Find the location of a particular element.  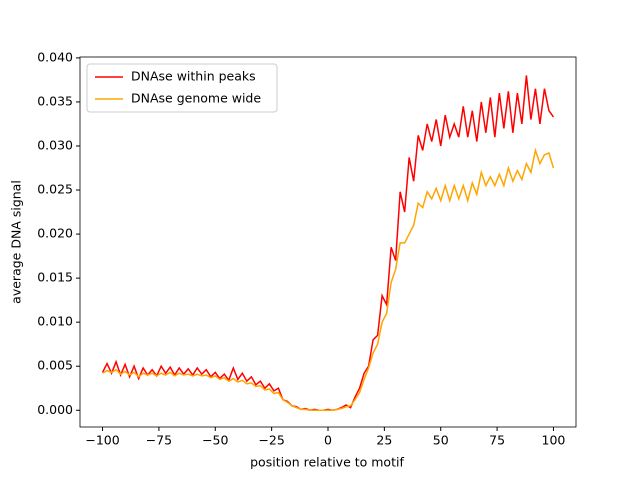

x-tick-label: 25 is located at coordinates (384, 440).